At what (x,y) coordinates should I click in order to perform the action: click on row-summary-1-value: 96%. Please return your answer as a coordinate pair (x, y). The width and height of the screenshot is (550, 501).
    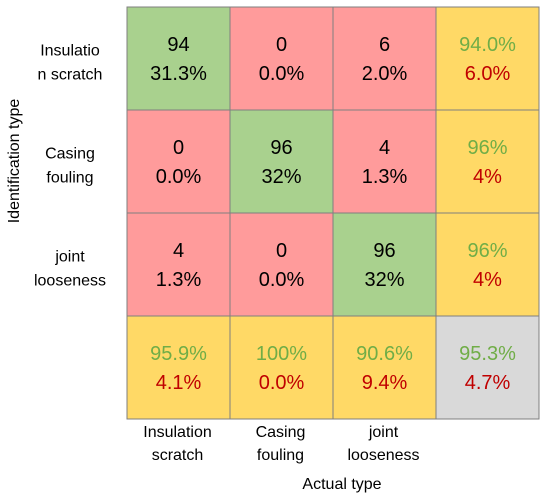
    Looking at the image, I should click on (487, 148).